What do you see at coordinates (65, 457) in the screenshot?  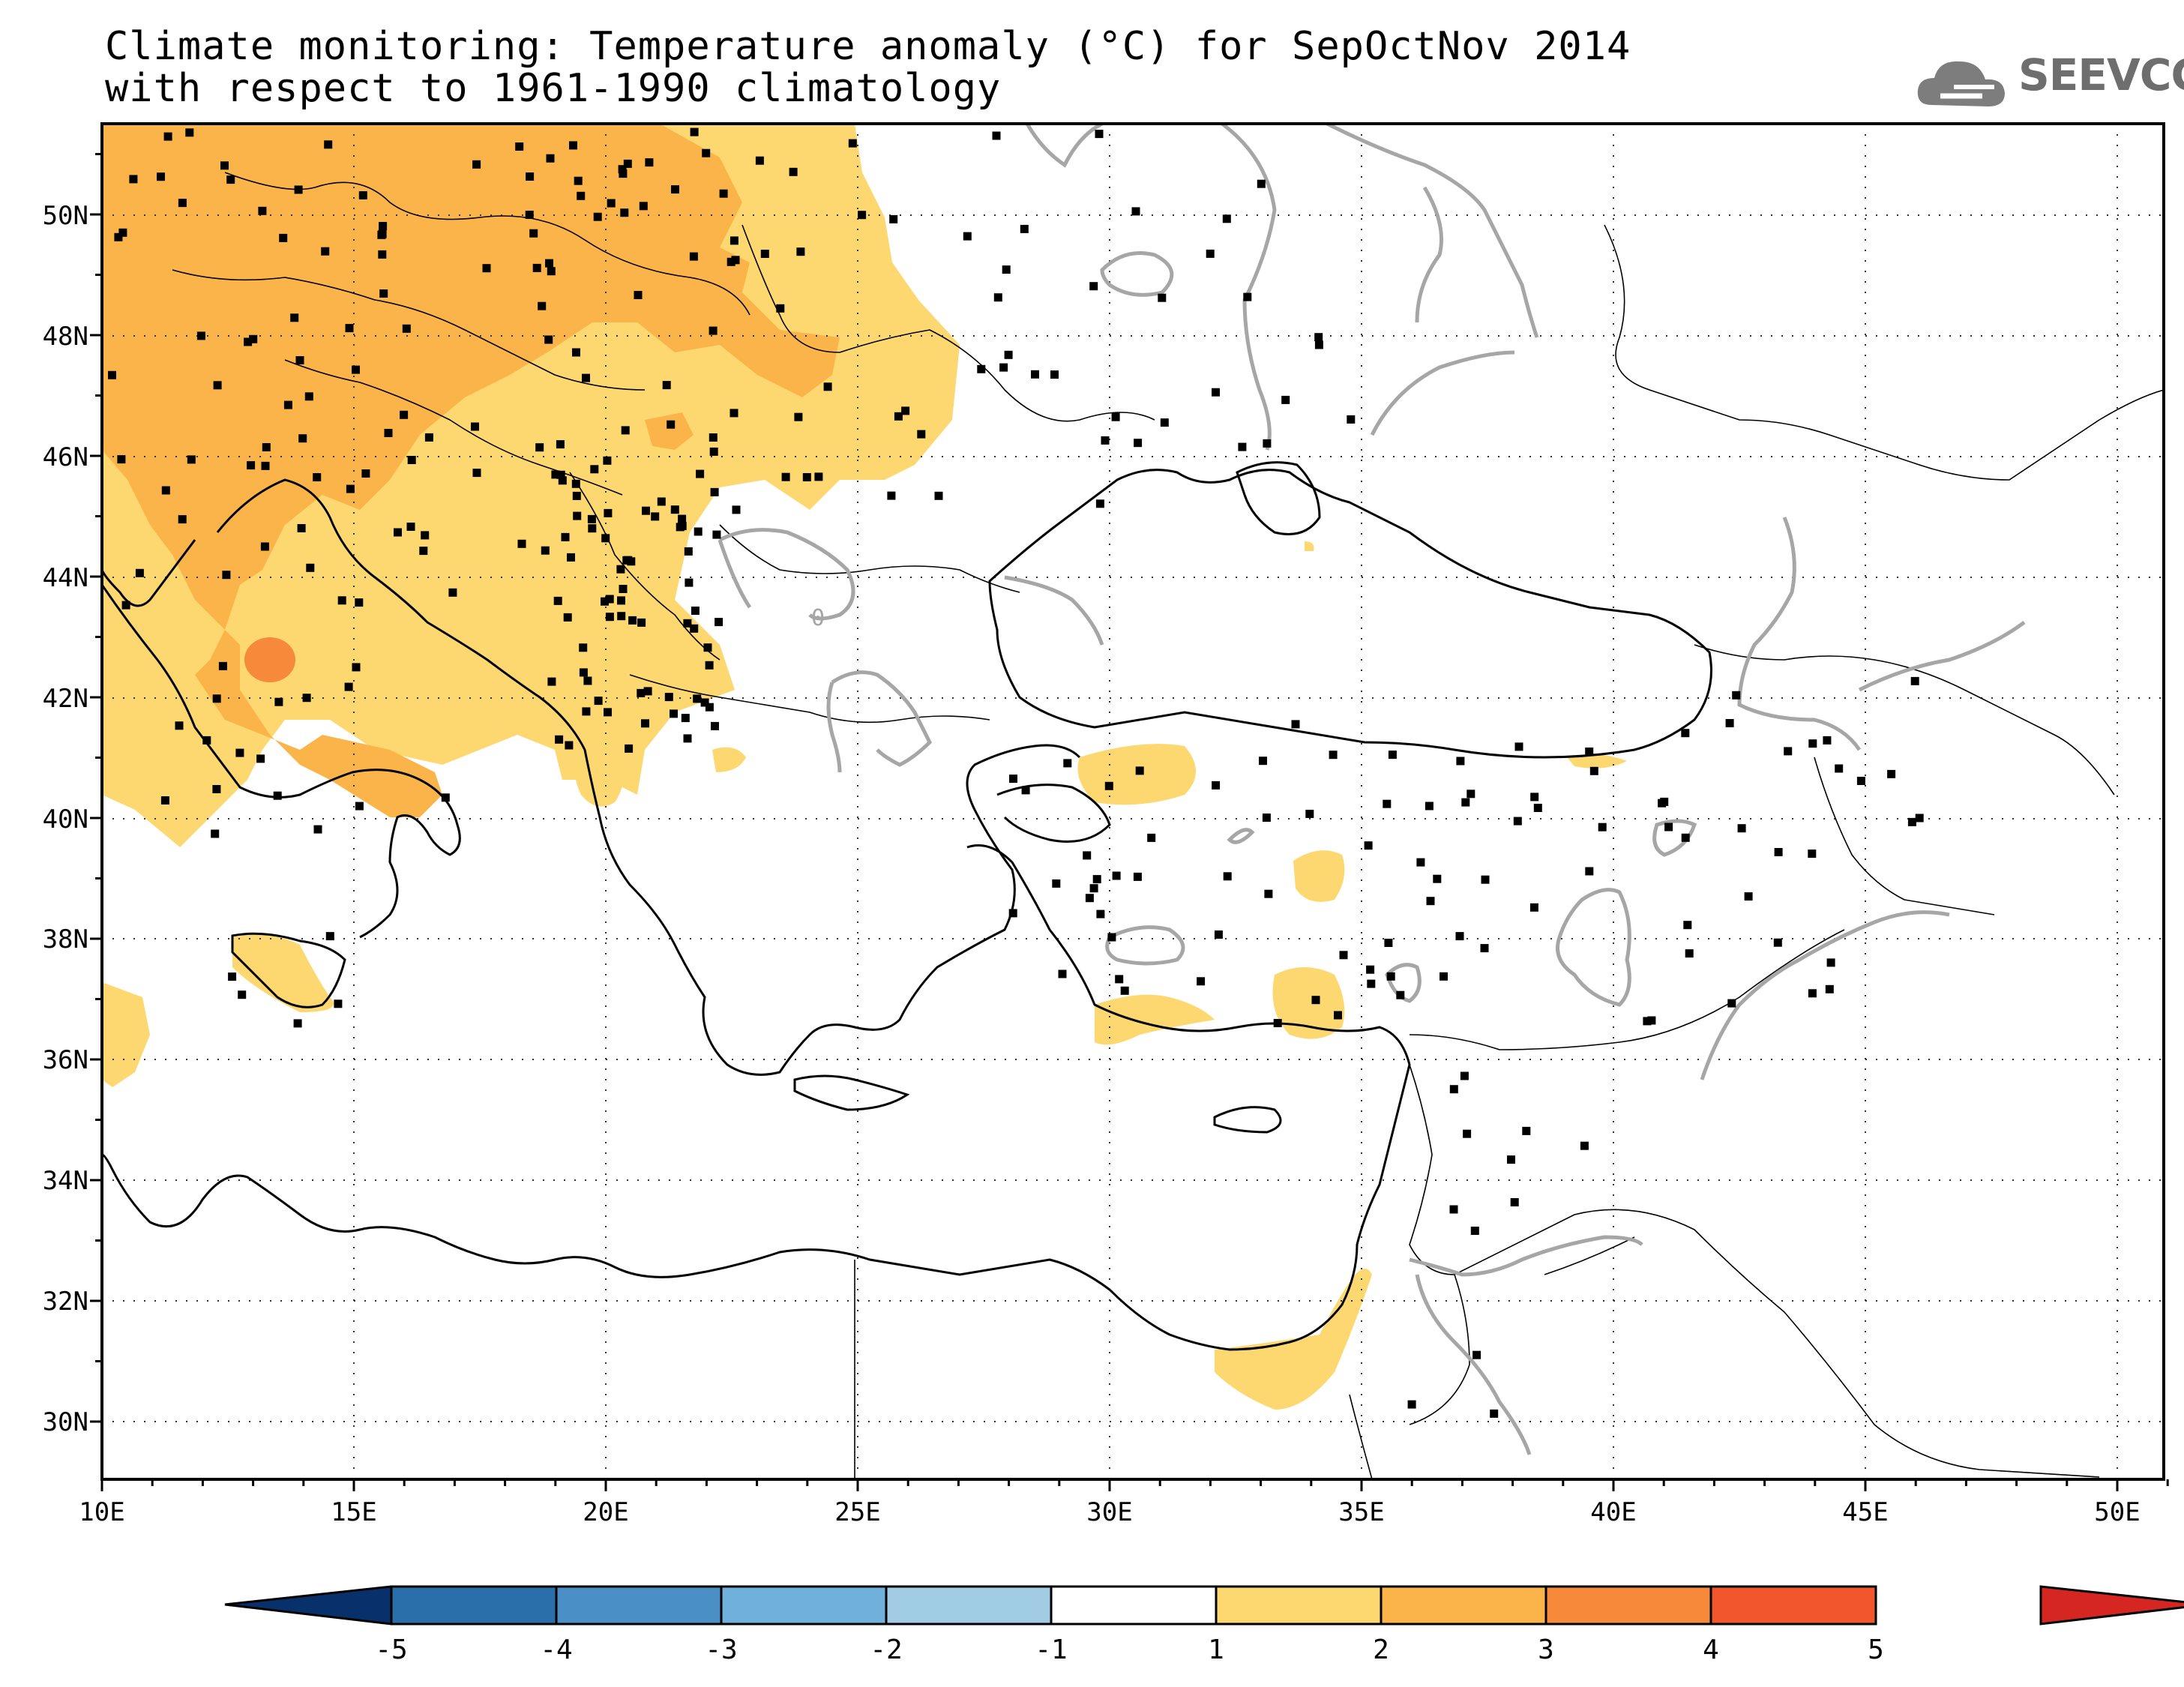 I see `lat-tick-label: 46N` at bounding box center [65, 457].